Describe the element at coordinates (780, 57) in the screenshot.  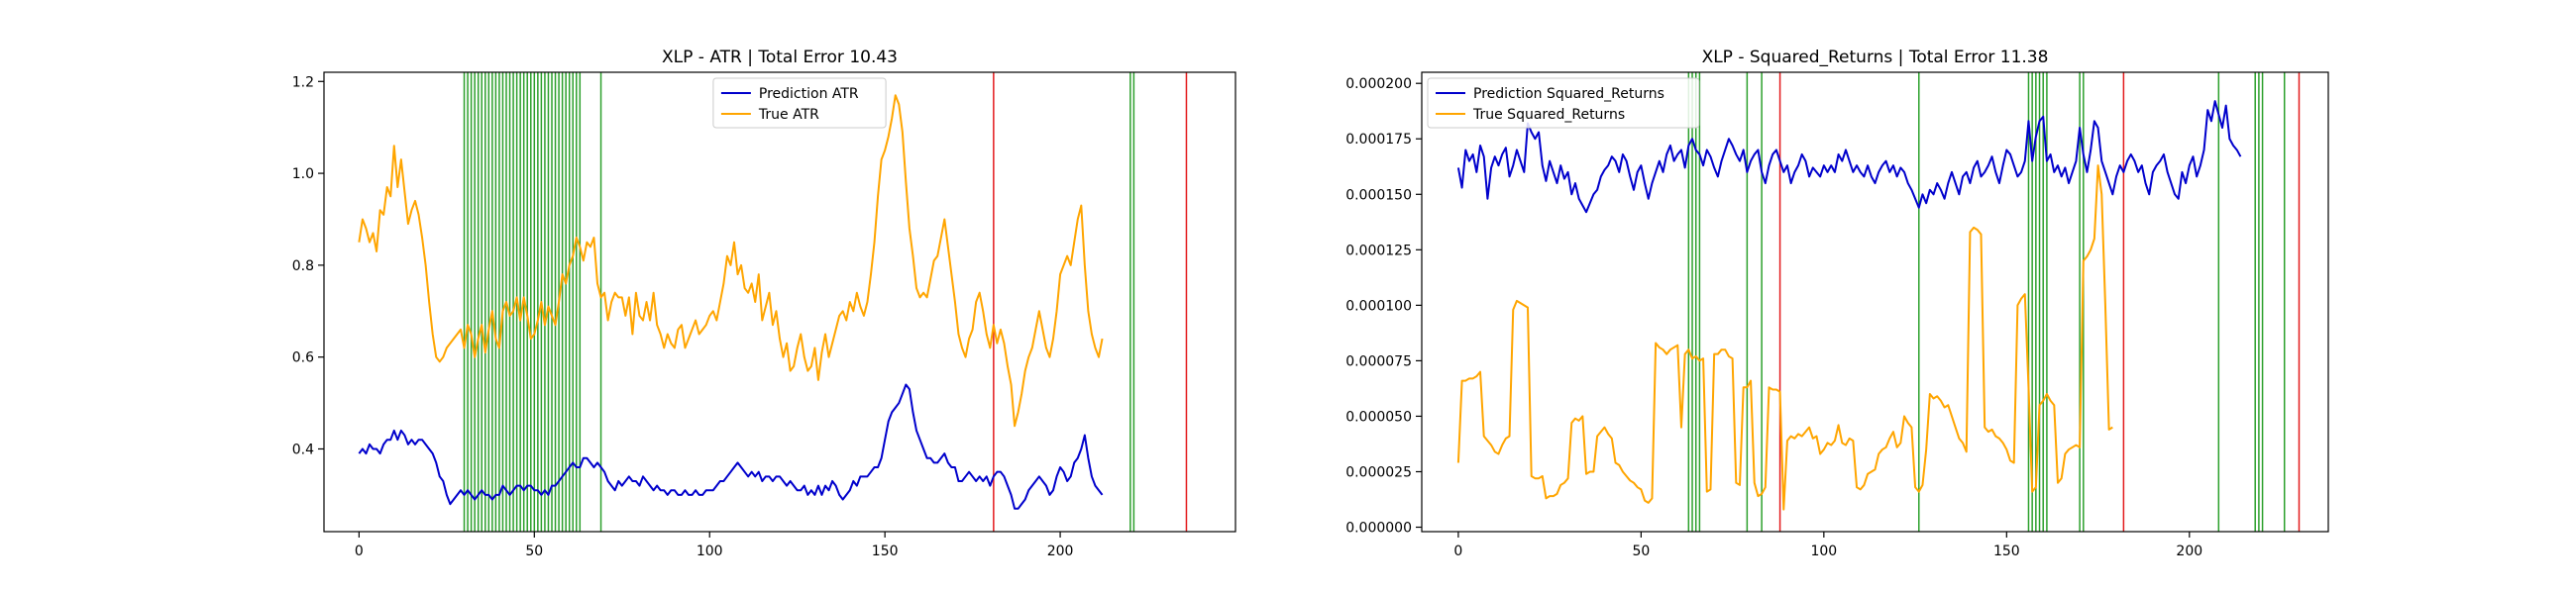
I see `chart-title: XLP - ATR | Total Error 10.43` at that location.